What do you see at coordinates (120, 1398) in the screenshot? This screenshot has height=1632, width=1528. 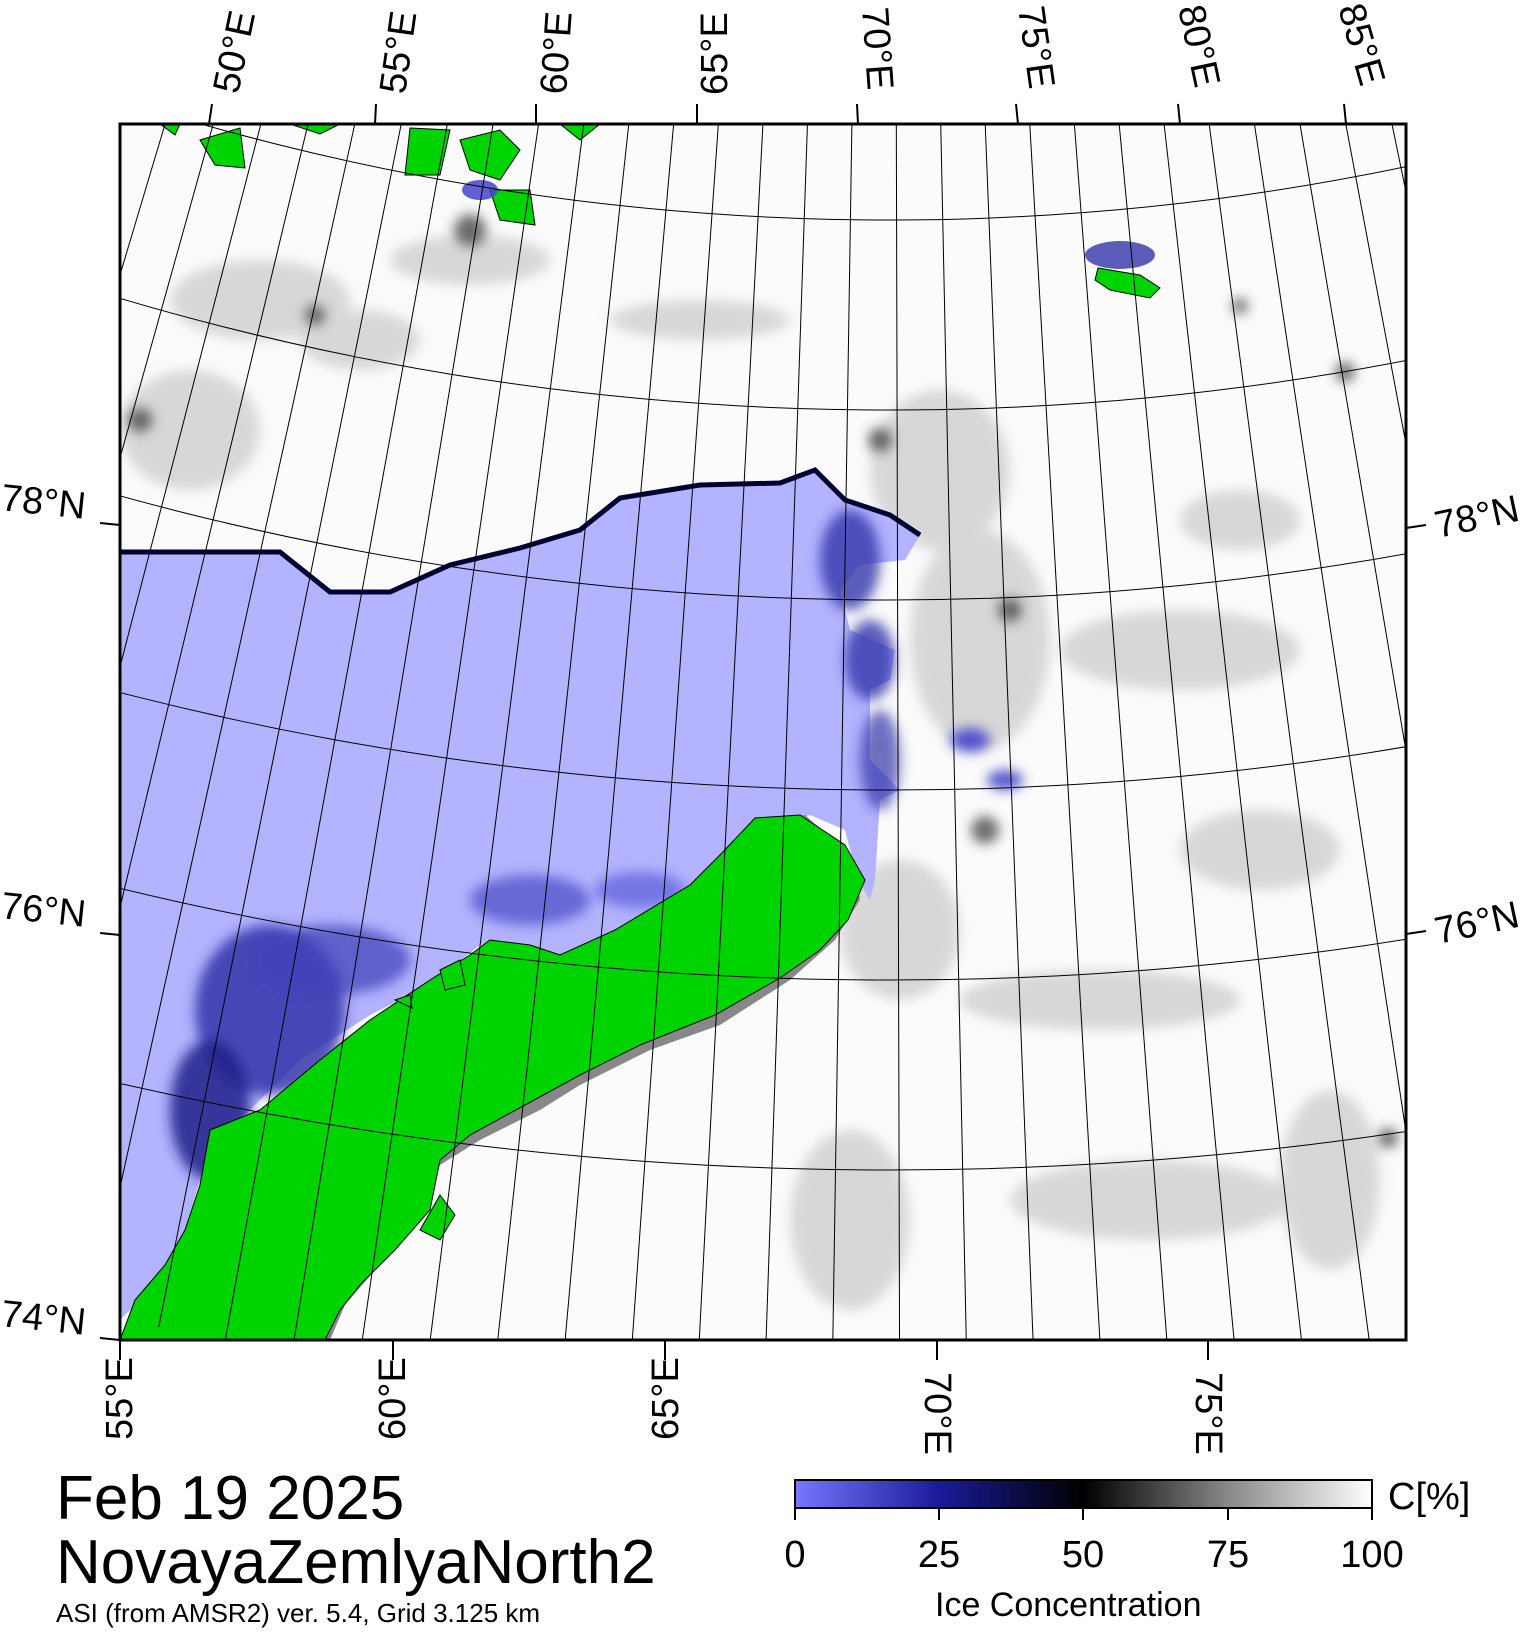 I see `lon-label-bottom-55E: 55°E` at bounding box center [120, 1398].